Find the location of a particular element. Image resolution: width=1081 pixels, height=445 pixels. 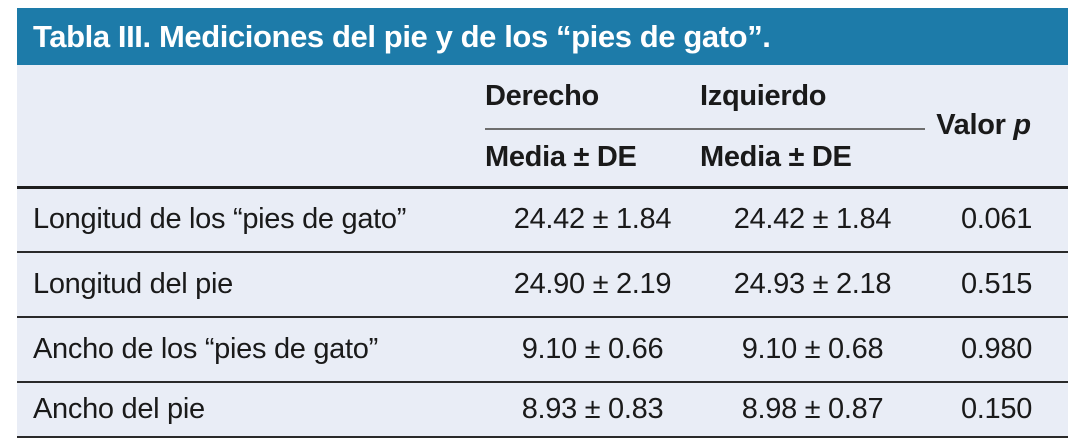

izquierdo-value: 24.93 ± 2.18 is located at coordinates (812, 285).